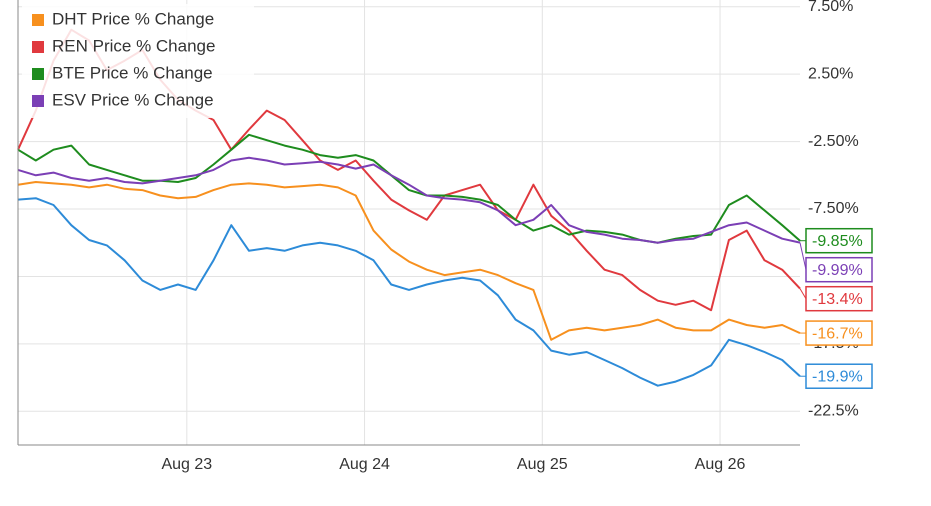 Image resolution: width=931 pixels, height=506 pixels. I want to click on y-tick-label: -7.50%, so click(833, 208).